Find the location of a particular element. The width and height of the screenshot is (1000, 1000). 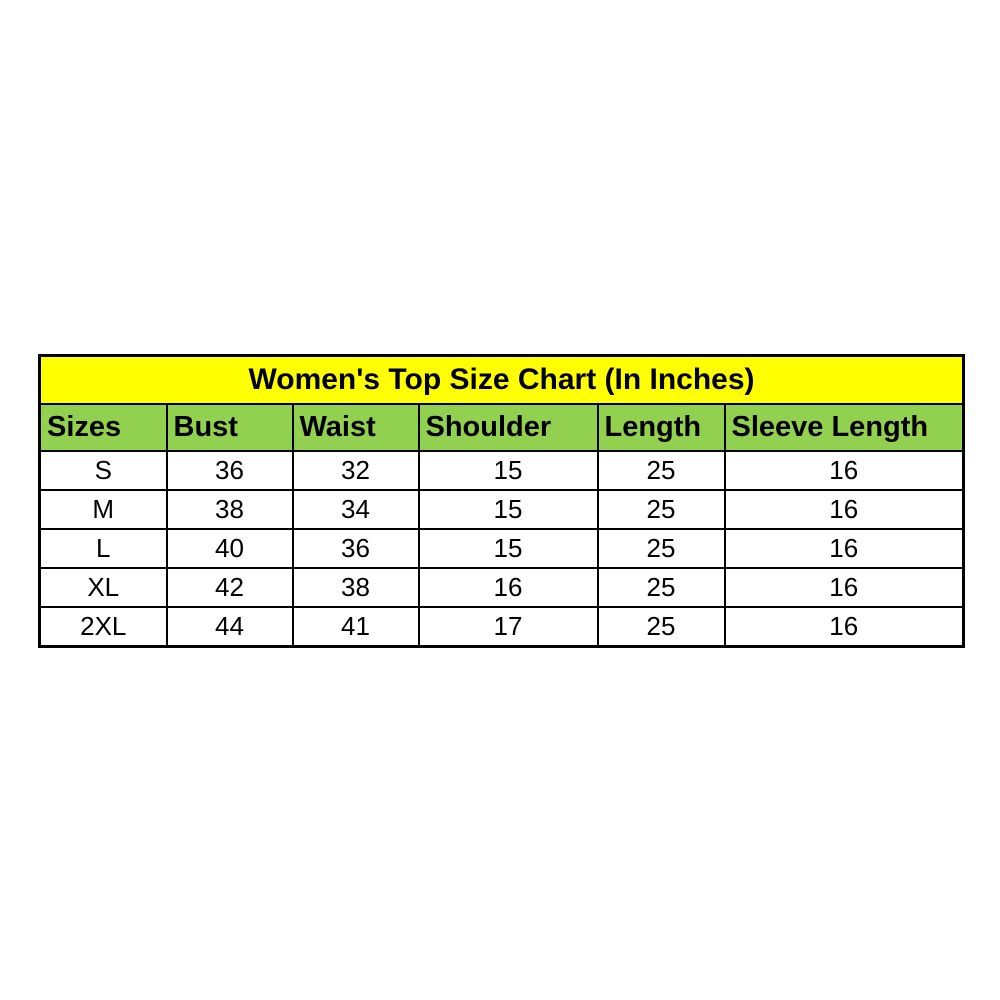

table-title: Women's Top Size Chart (In Inches) is located at coordinates (501, 379).